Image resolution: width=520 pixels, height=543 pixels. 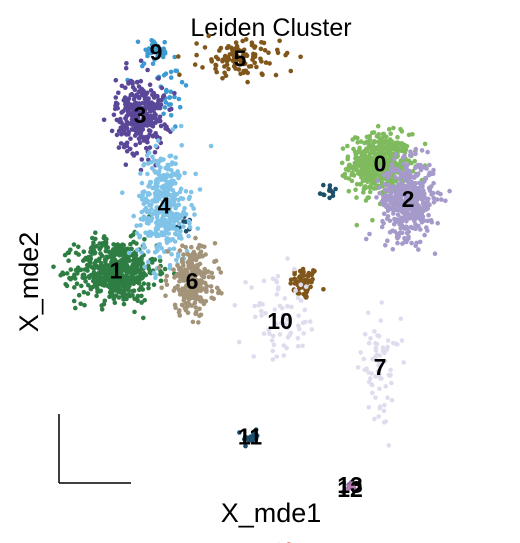 I want to click on cluster-label-5: 5, so click(x=240, y=59).